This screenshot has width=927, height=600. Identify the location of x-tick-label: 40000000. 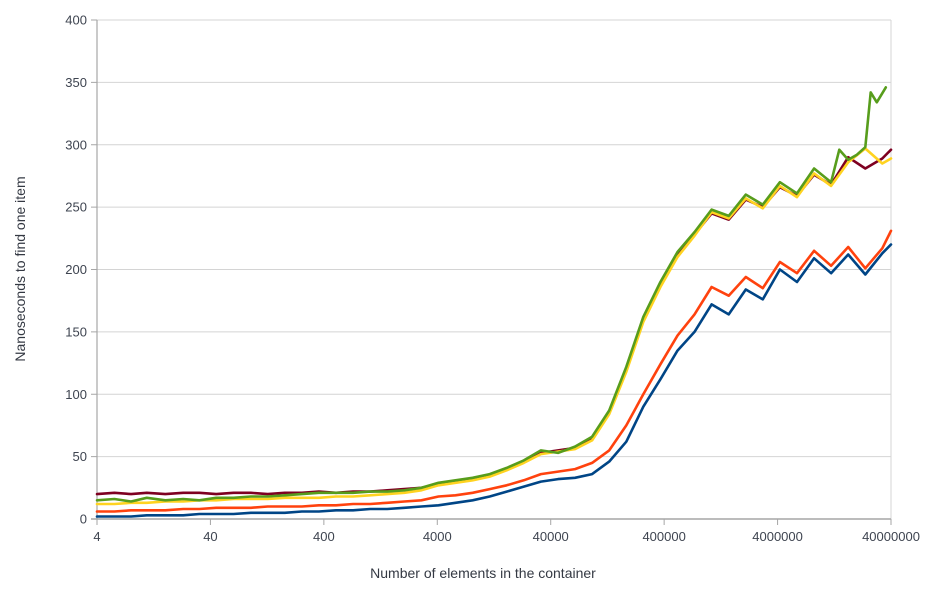
(891, 536).